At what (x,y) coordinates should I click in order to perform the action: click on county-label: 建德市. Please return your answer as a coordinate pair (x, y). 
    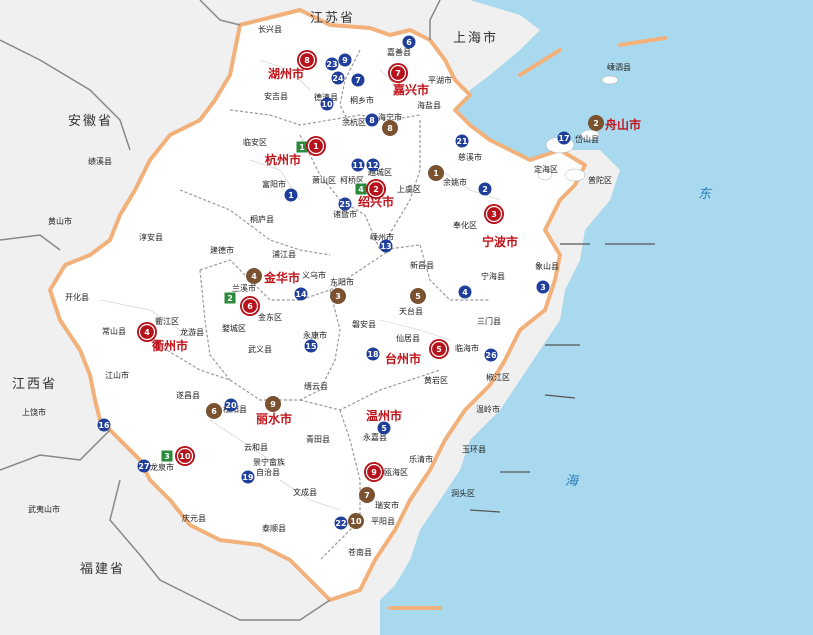
    Looking at the image, I should click on (222, 250).